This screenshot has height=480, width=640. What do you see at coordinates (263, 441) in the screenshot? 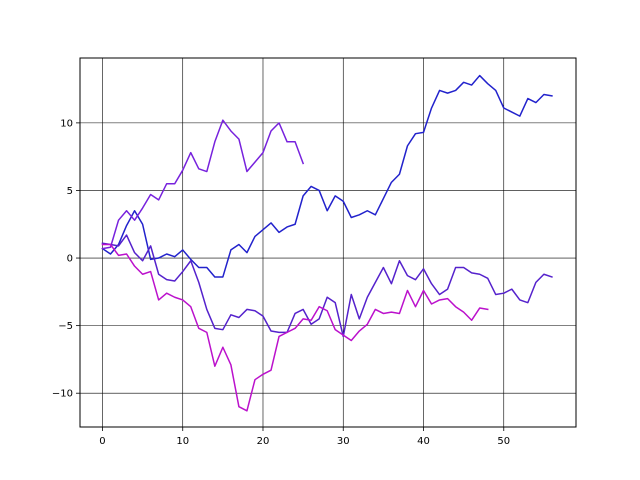
I see `x-tick-label: 20` at bounding box center [263, 441].